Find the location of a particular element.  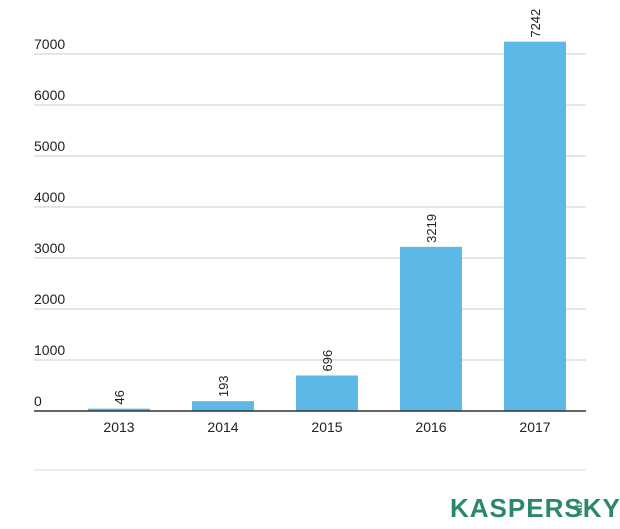

y-tick-label: 6000 is located at coordinates (49, 95).